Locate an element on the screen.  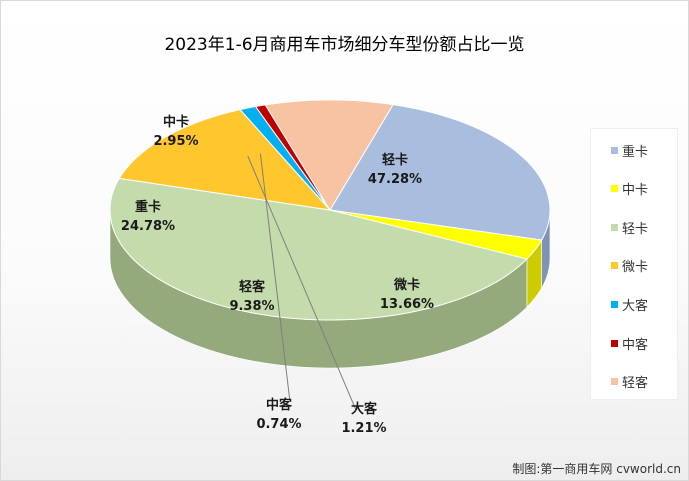
data-label-medium-truck: 中卡 2.95% is located at coordinates (176, 132).